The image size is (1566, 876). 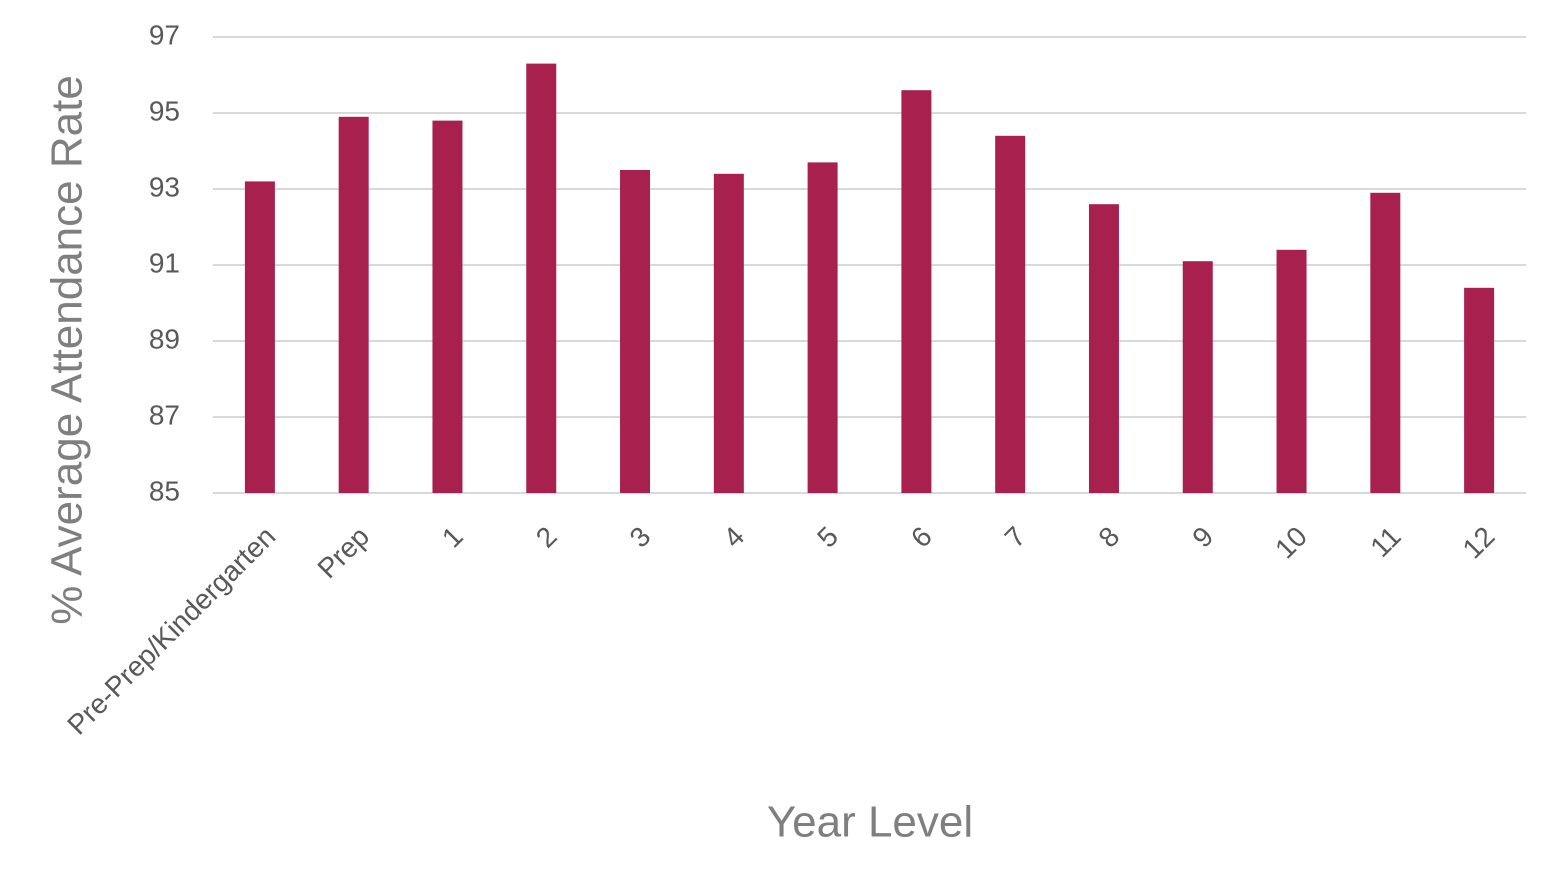 I want to click on y-axis-title: % Average Attendance Rate, so click(x=67, y=350).